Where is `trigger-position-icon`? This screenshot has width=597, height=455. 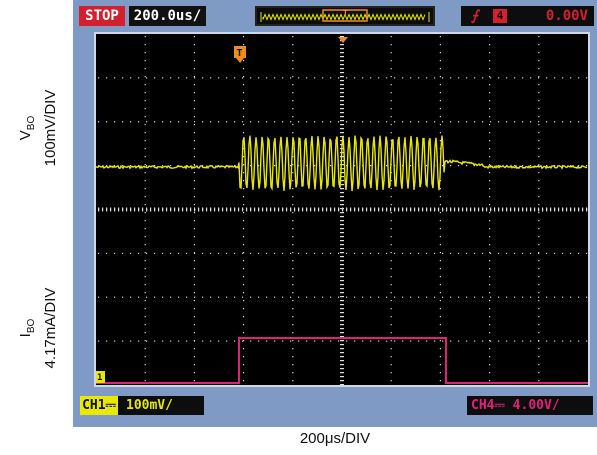
trigger-position-icon is located at coordinates (343, 40).